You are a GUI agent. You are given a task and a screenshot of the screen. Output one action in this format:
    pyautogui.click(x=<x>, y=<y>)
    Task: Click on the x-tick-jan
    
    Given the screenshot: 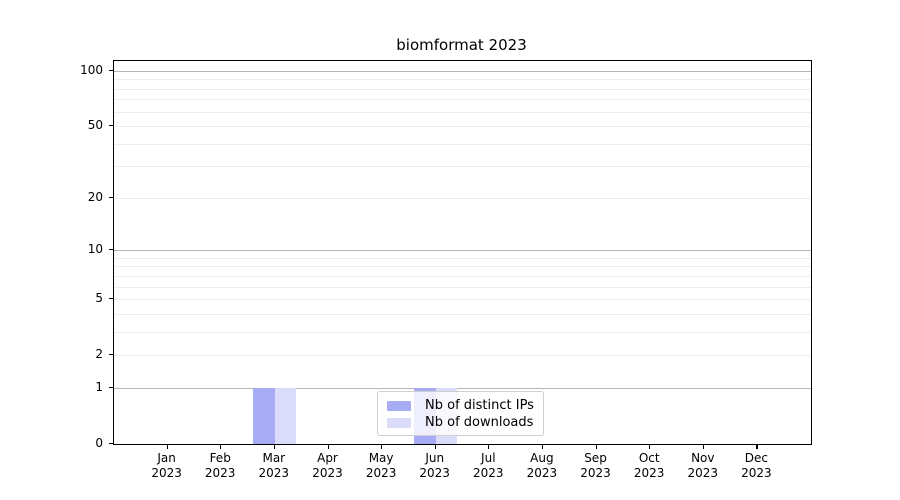 What is the action you would take?
    pyautogui.click(x=167, y=446)
    